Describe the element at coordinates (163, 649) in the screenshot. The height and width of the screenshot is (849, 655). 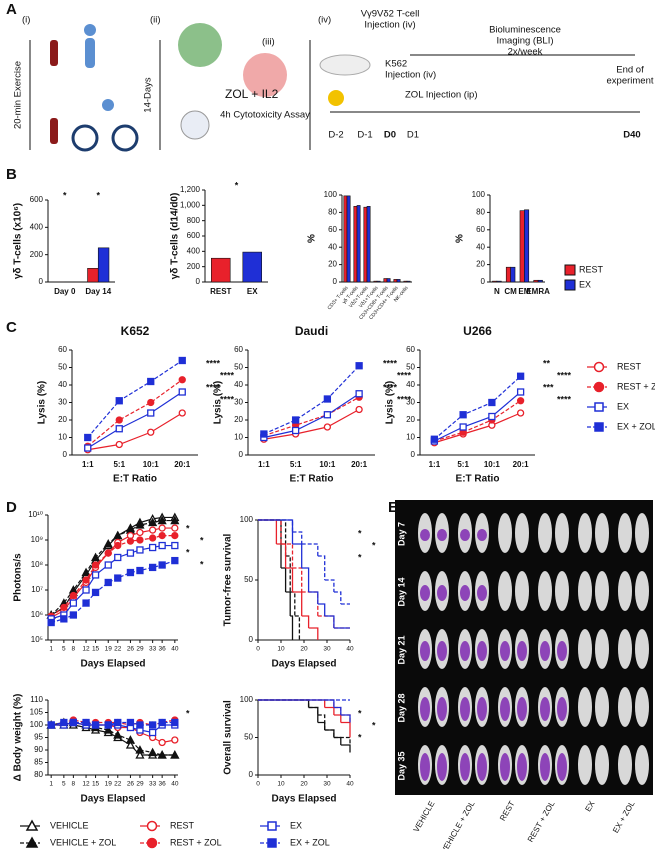
I see `x-tick-label: 36` at that location.